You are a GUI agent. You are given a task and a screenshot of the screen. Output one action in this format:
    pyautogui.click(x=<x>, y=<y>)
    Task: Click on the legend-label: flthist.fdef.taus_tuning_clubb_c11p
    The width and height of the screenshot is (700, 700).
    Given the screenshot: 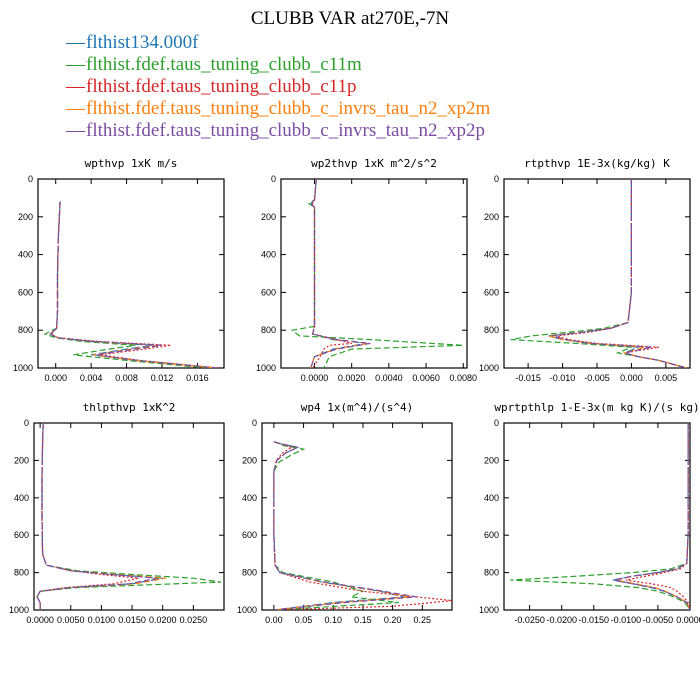 What is the action you would take?
    pyautogui.click(x=221, y=86)
    